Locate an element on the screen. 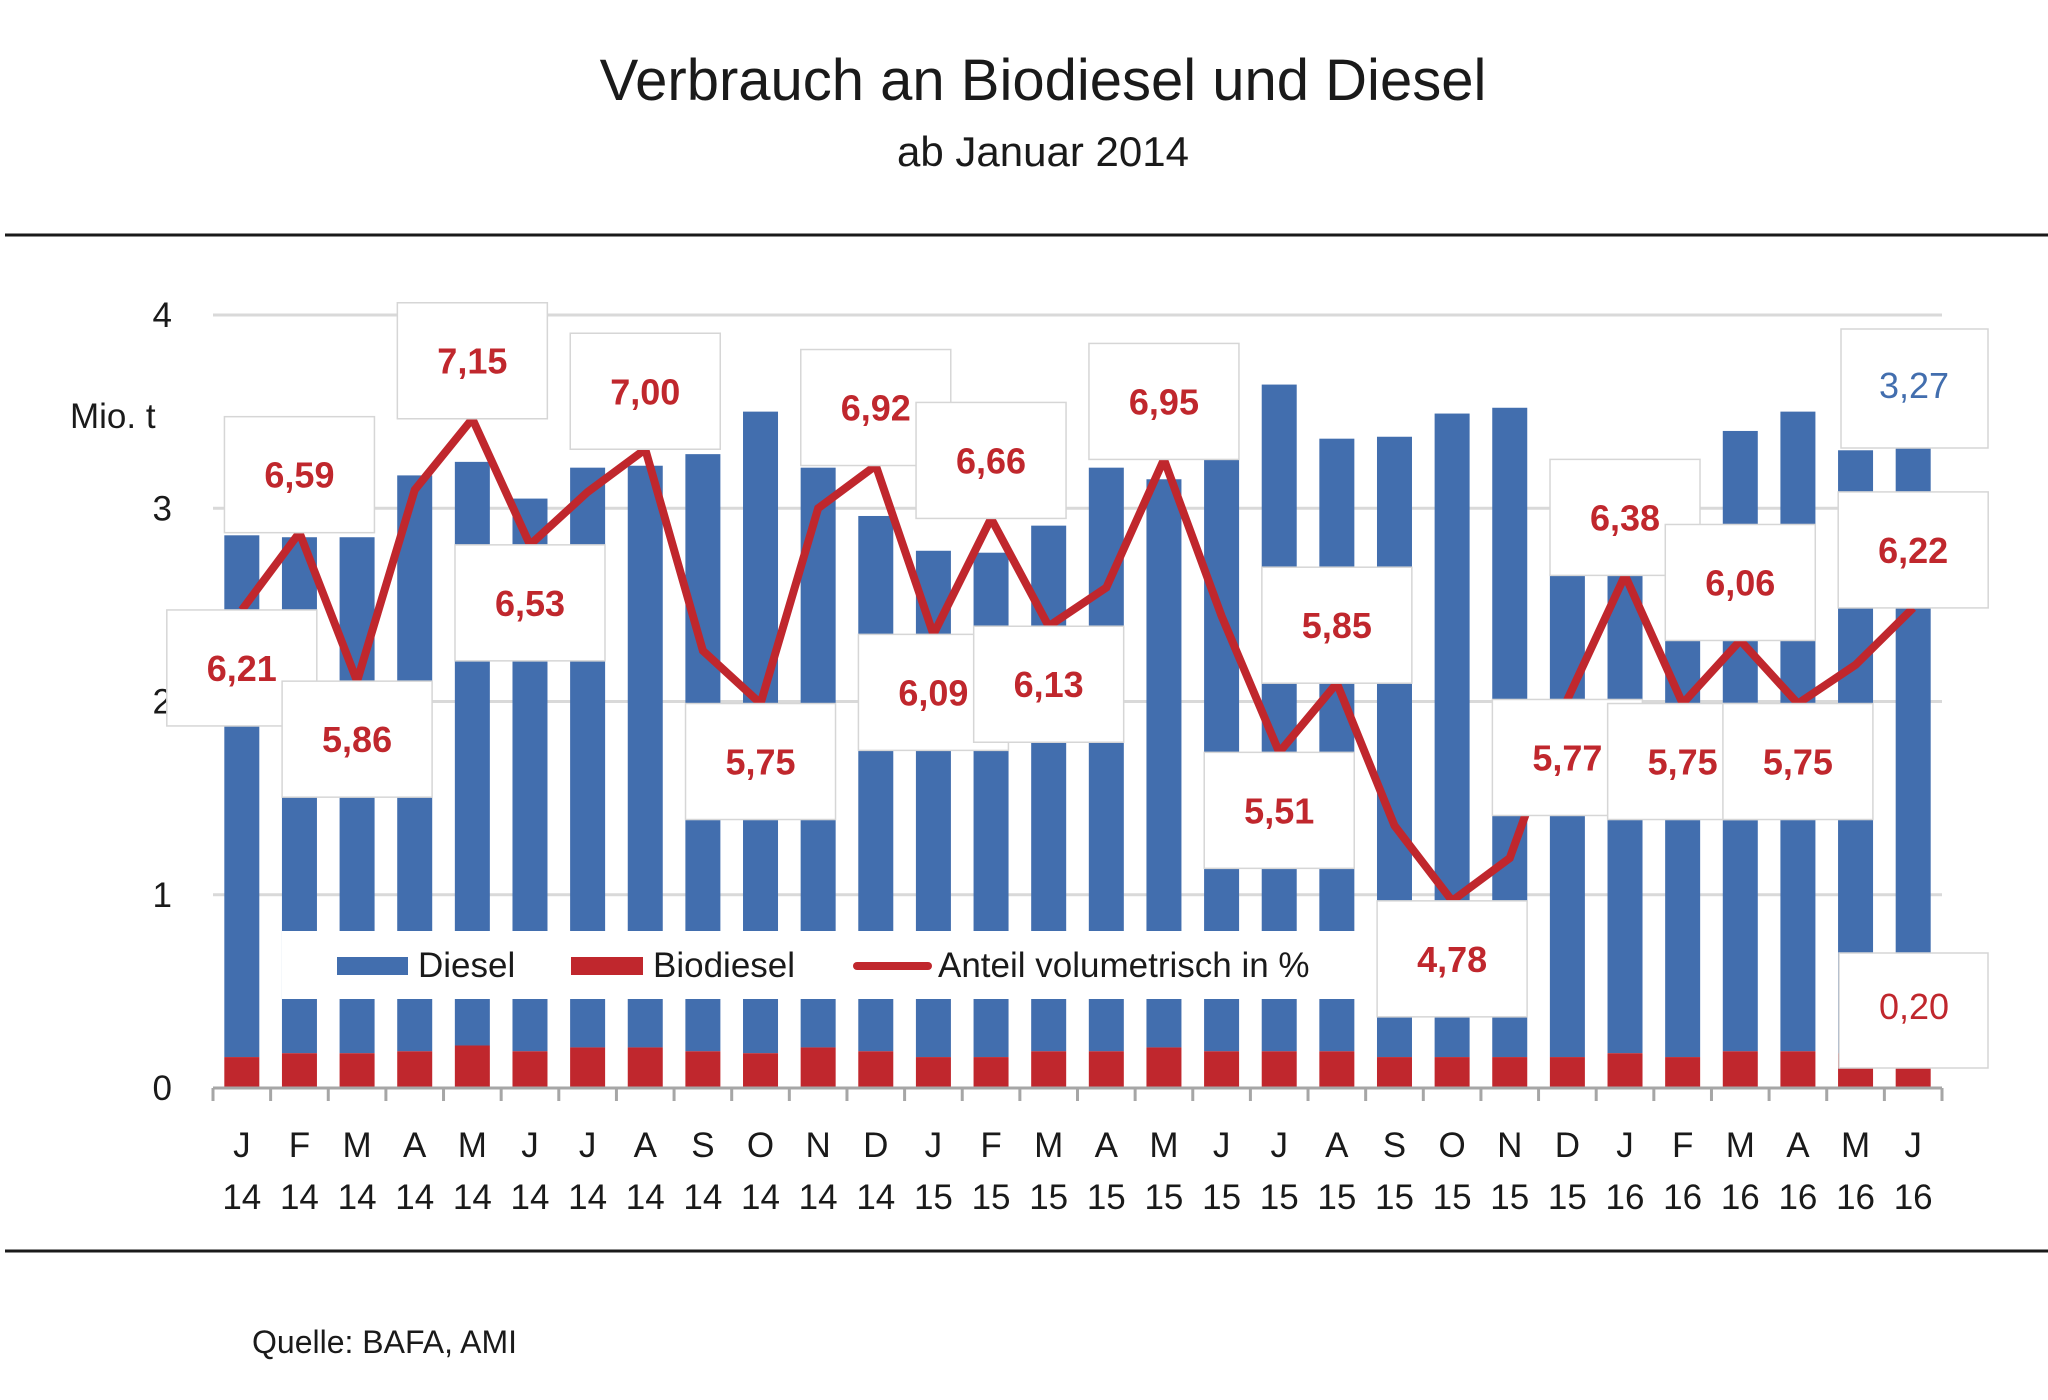  legend-label-biodiesel: Biodiesel is located at coordinates (724, 965).